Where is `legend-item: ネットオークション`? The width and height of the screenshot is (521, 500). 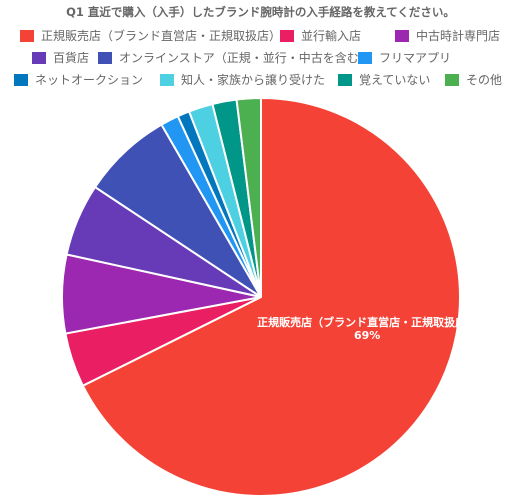
legend-item: ネットオークション is located at coordinates (78, 80).